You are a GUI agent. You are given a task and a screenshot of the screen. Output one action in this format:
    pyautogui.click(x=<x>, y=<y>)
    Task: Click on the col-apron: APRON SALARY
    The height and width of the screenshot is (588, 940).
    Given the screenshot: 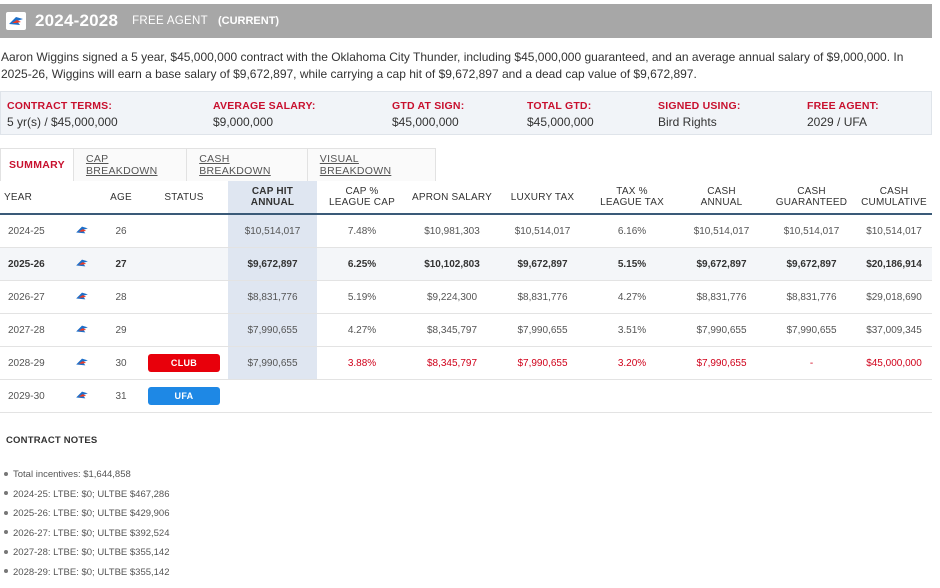 What is the action you would take?
    pyautogui.click(x=452, y=198)
    